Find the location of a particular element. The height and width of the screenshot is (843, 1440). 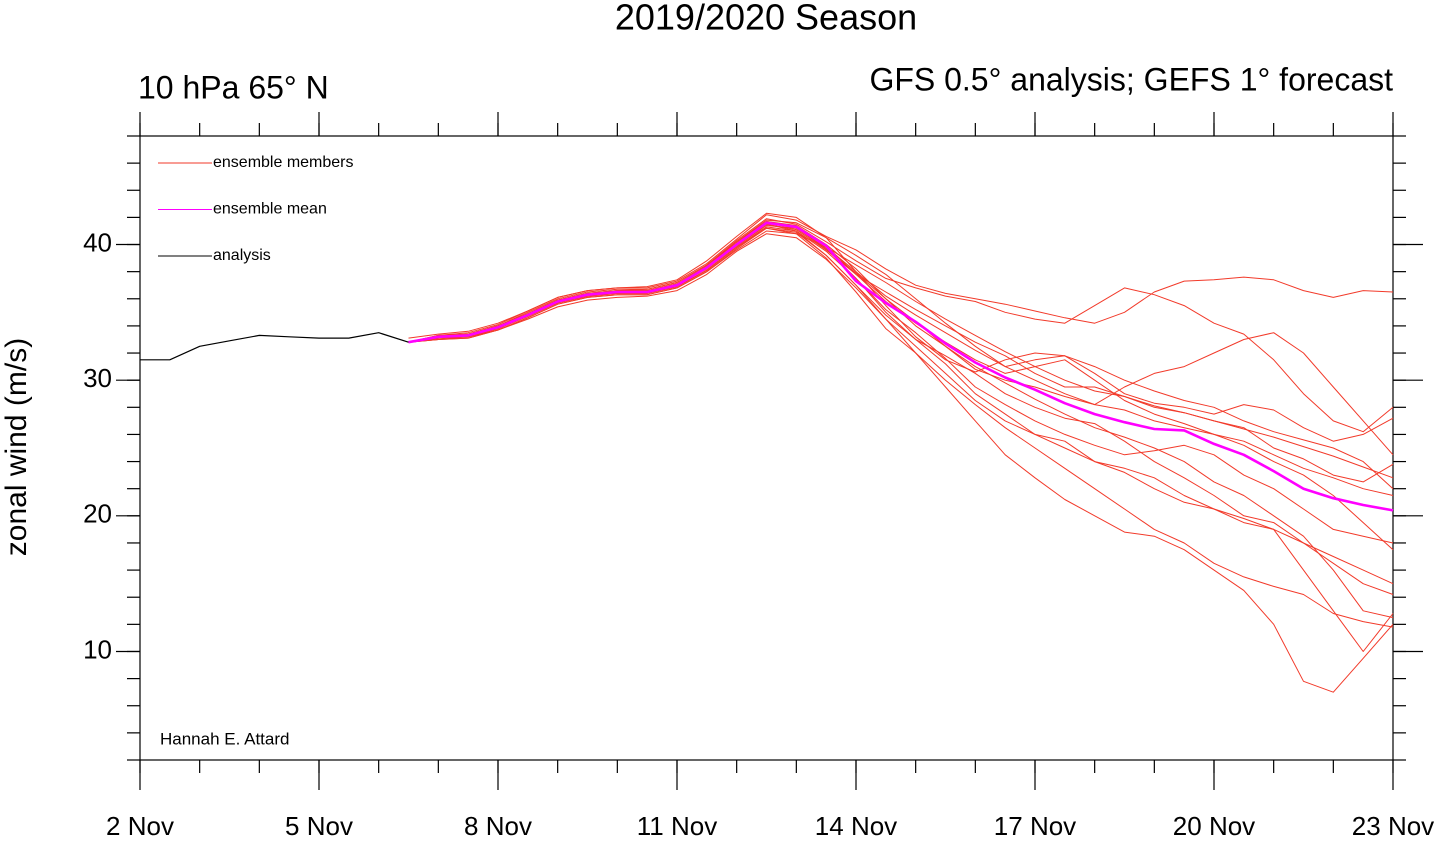

y-axis-label: zonal wind (m/s) is located at coordinates (16, 447).